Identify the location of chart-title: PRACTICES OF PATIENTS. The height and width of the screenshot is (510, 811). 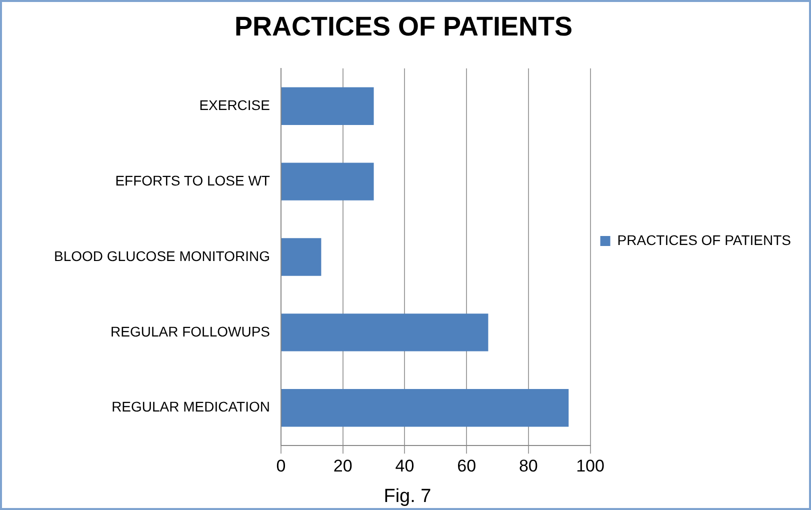
(403, 27).